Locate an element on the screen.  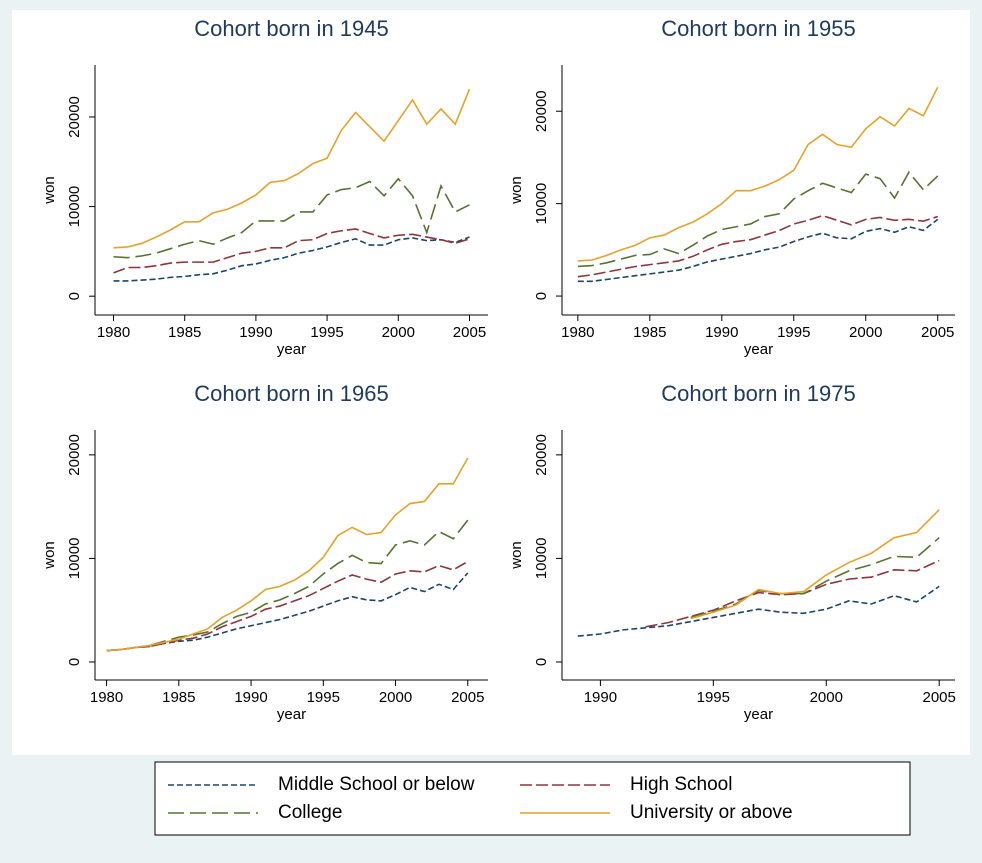
legend-label: Middle School or below is located at coordinates (376, 784).